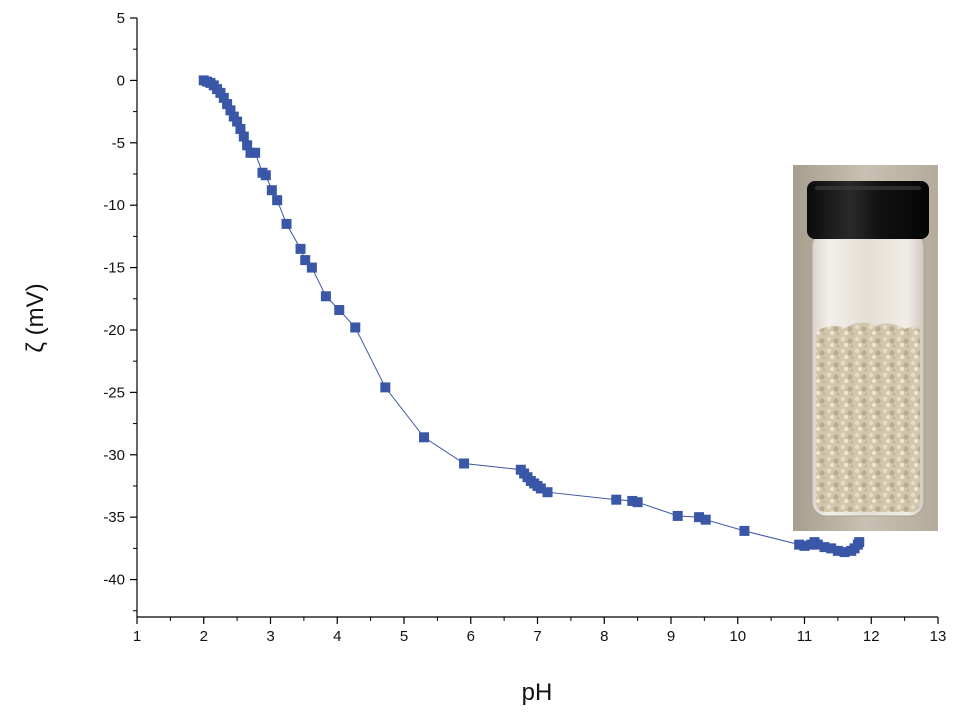 This screenshot has height=713, width=953. I want to click on x-tick-label: 13, so click(938, 636).